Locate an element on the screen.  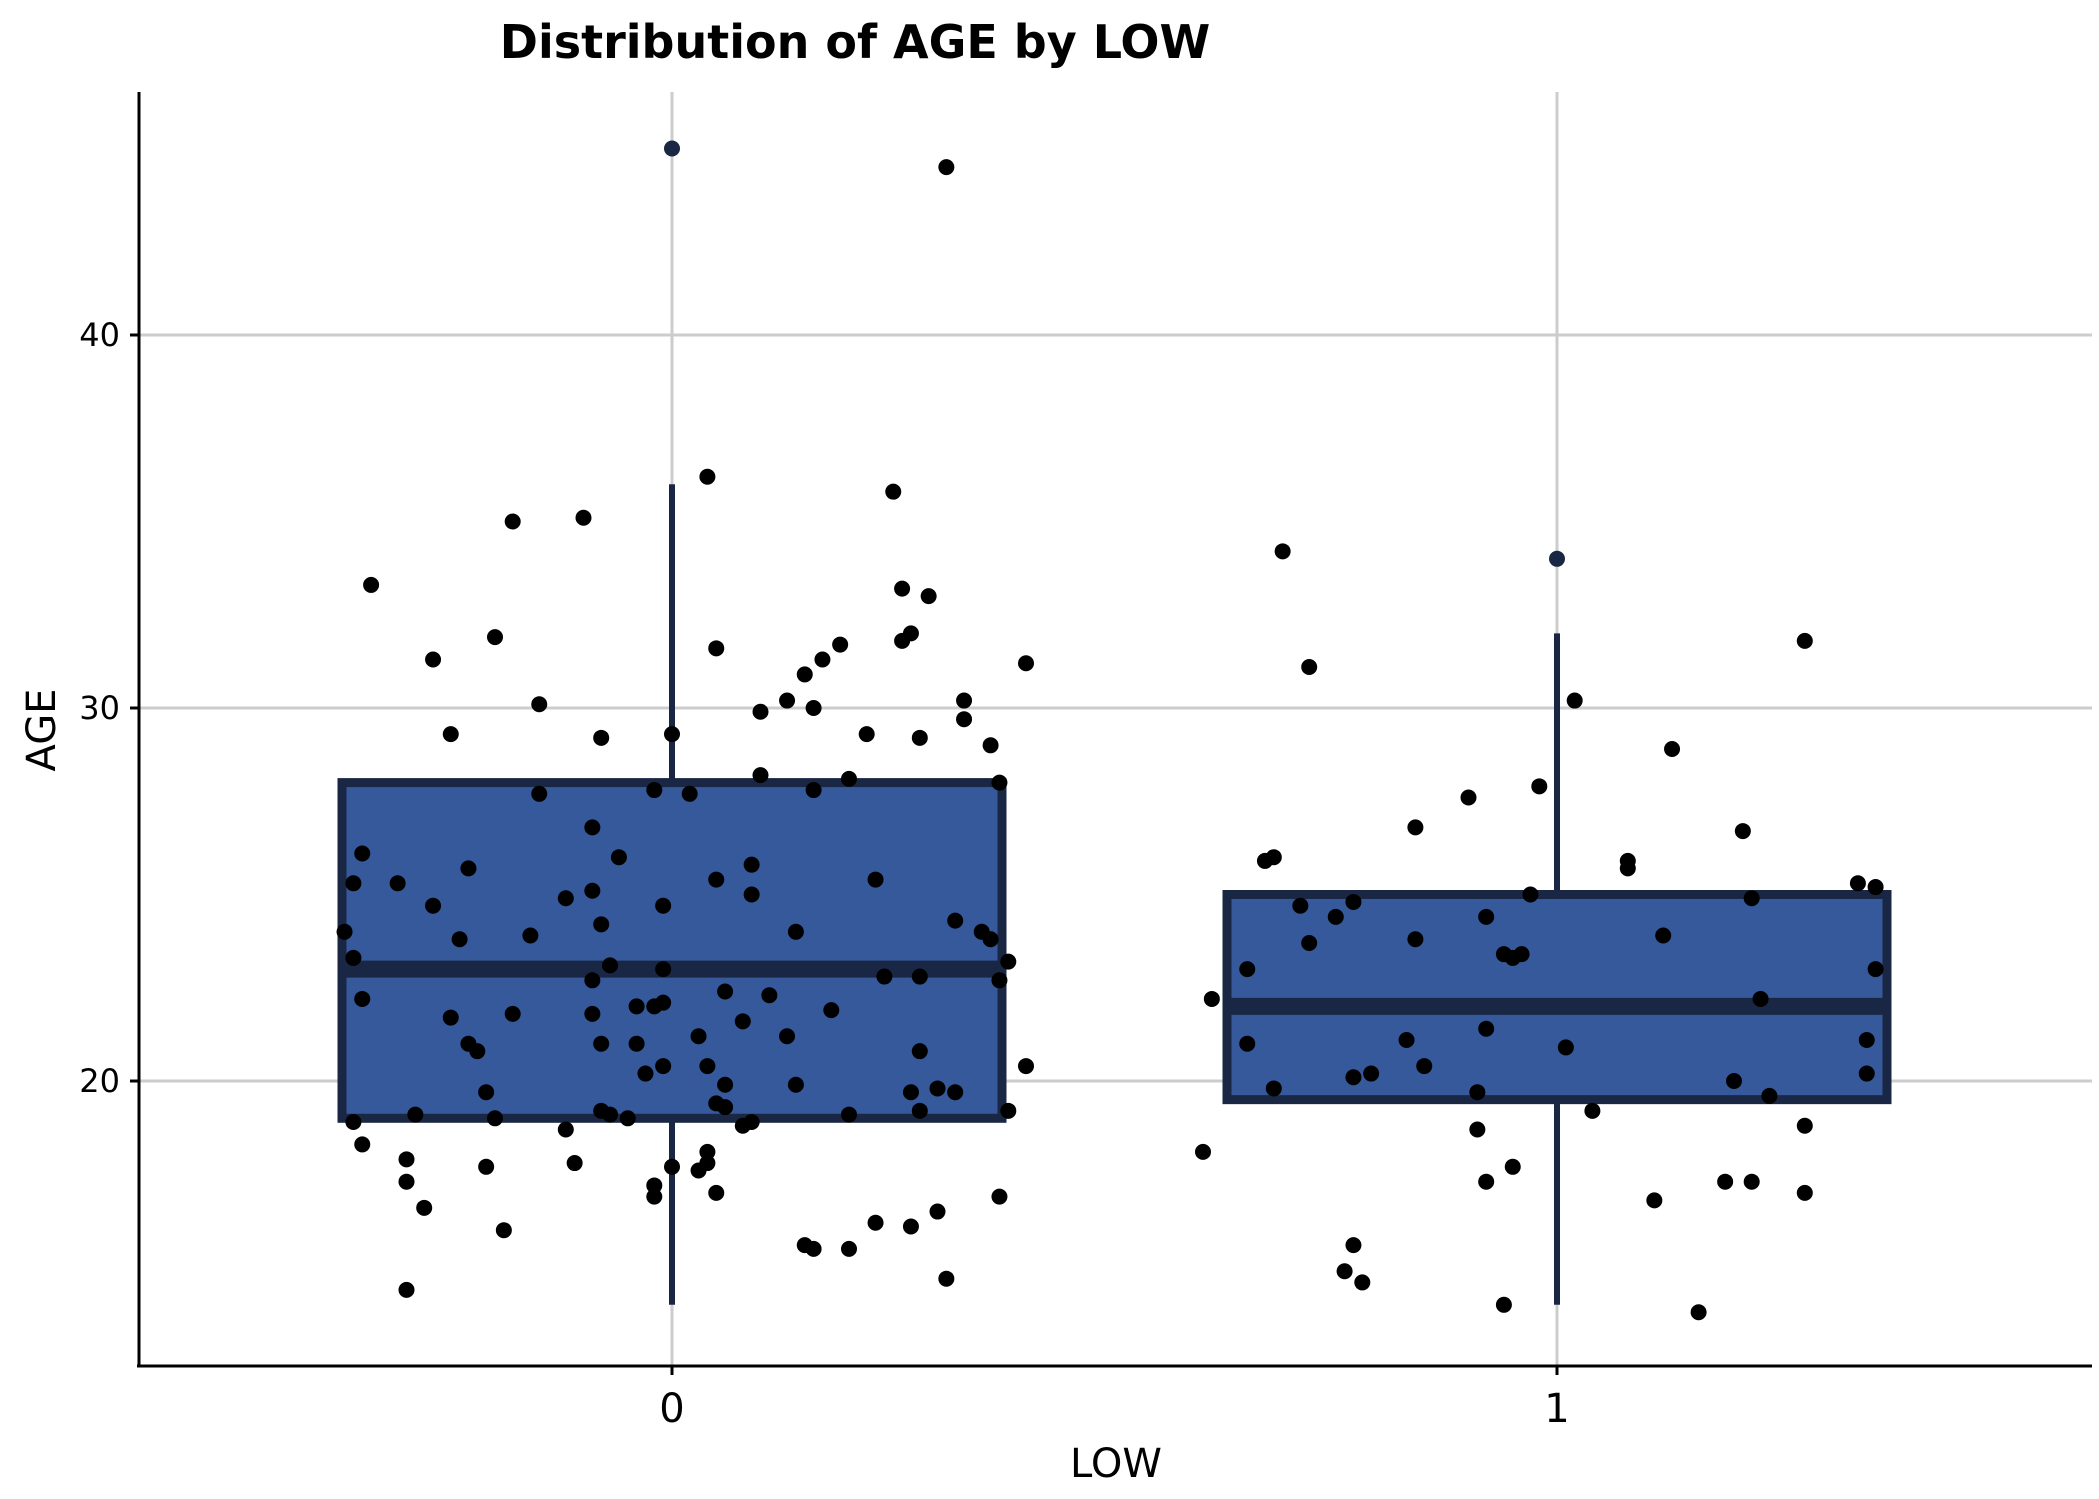
x-axis-title: LOW is located at coordinates (1116, 1464).